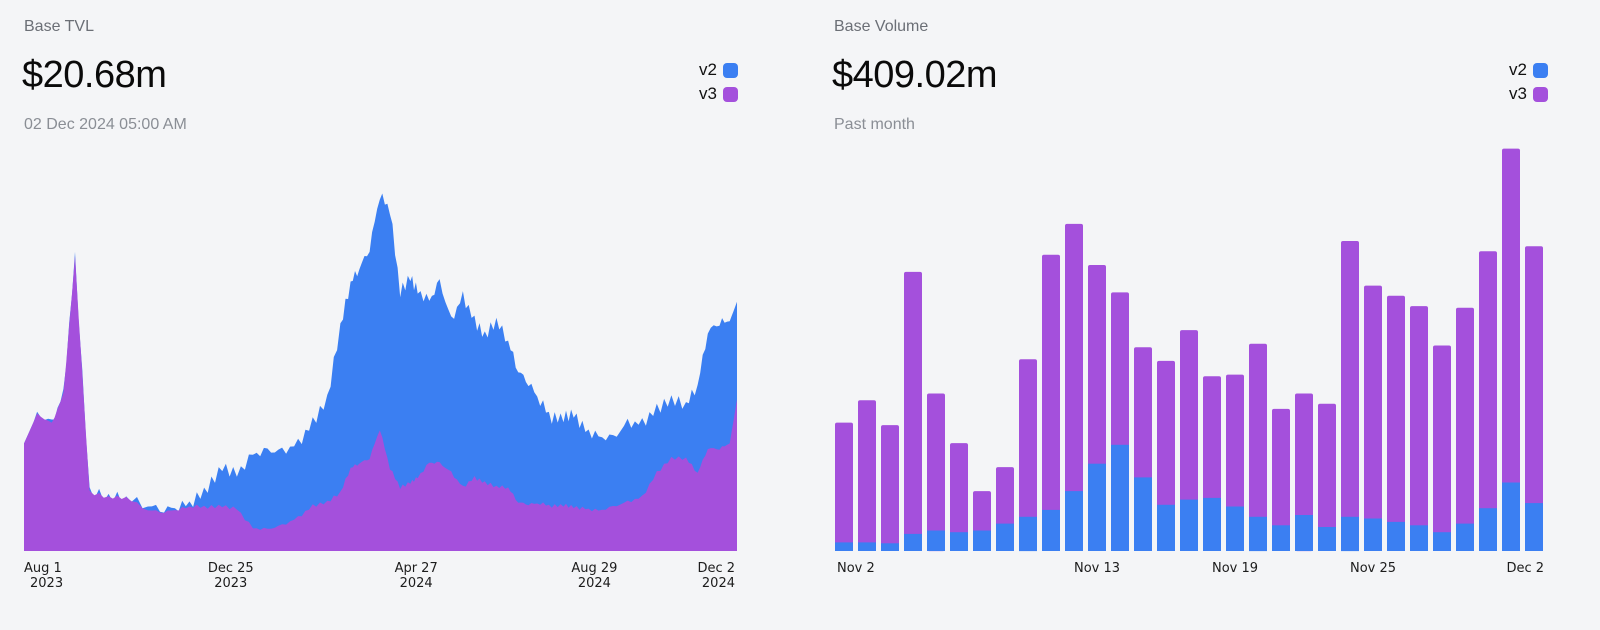 The width and height of the screenshot is (1600, 630). Describe the element at coordinates (594, 568) in the screenshot. I see `x-tick-label: Aug 29` at that location.